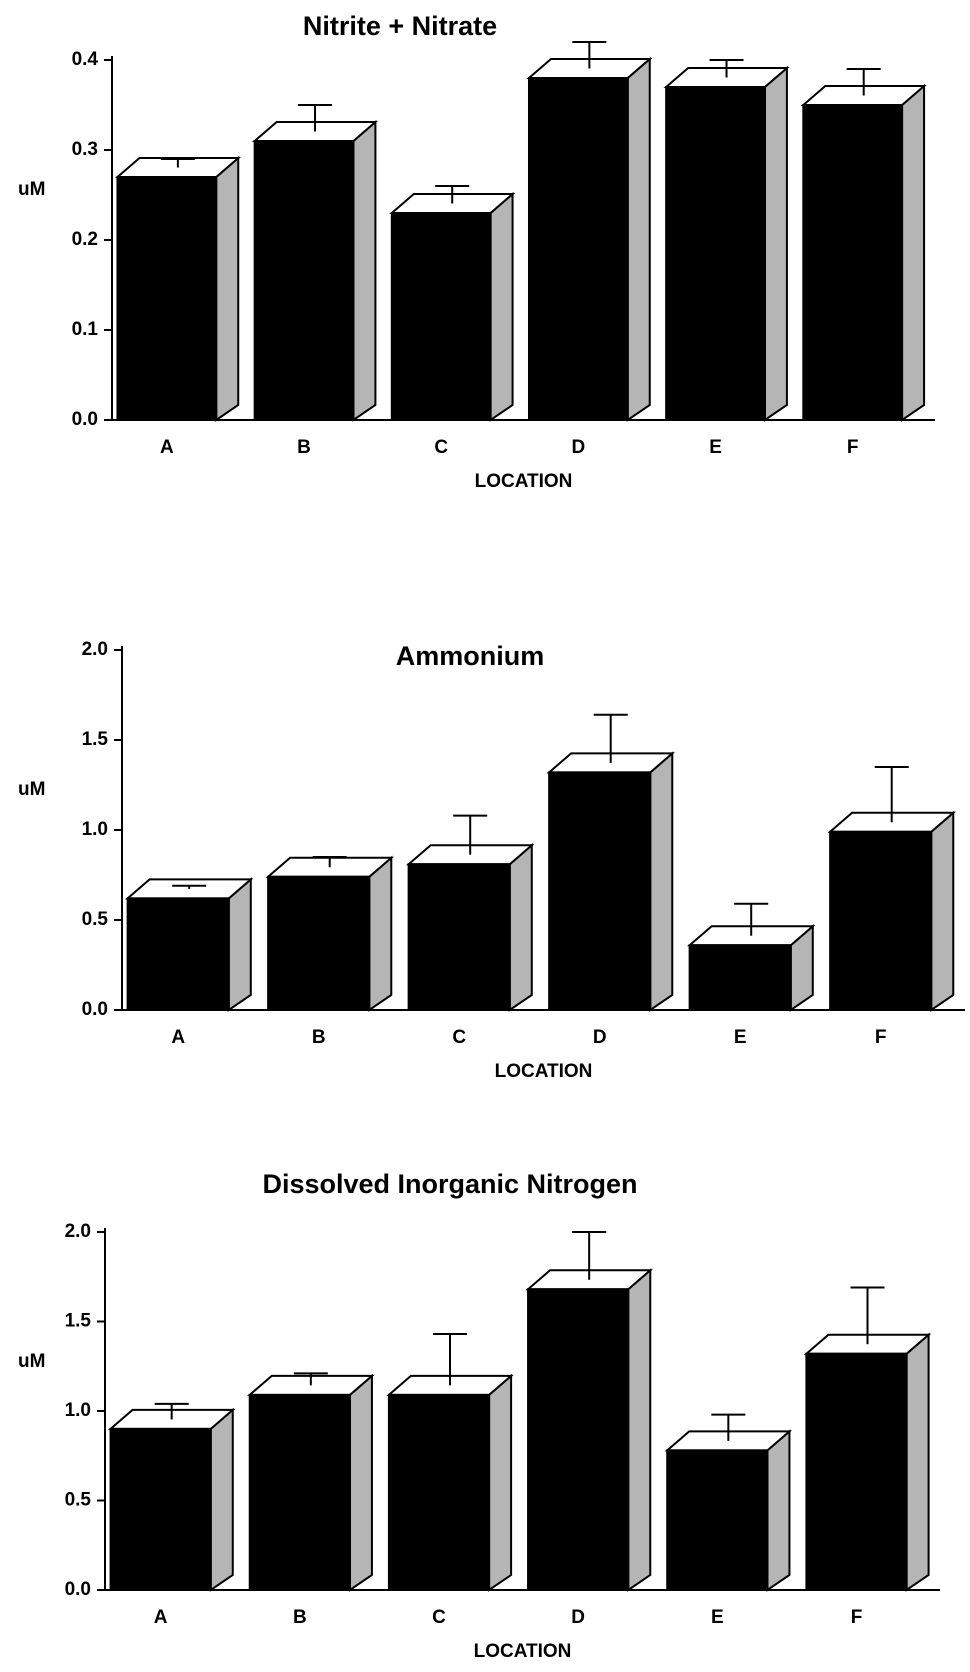 This screenshot has height=1672, width=970. What do you see at coordinates (85, 239) in the screenshot?
I see `y-tick-label: 0.2` at bounding box center [85, 239].